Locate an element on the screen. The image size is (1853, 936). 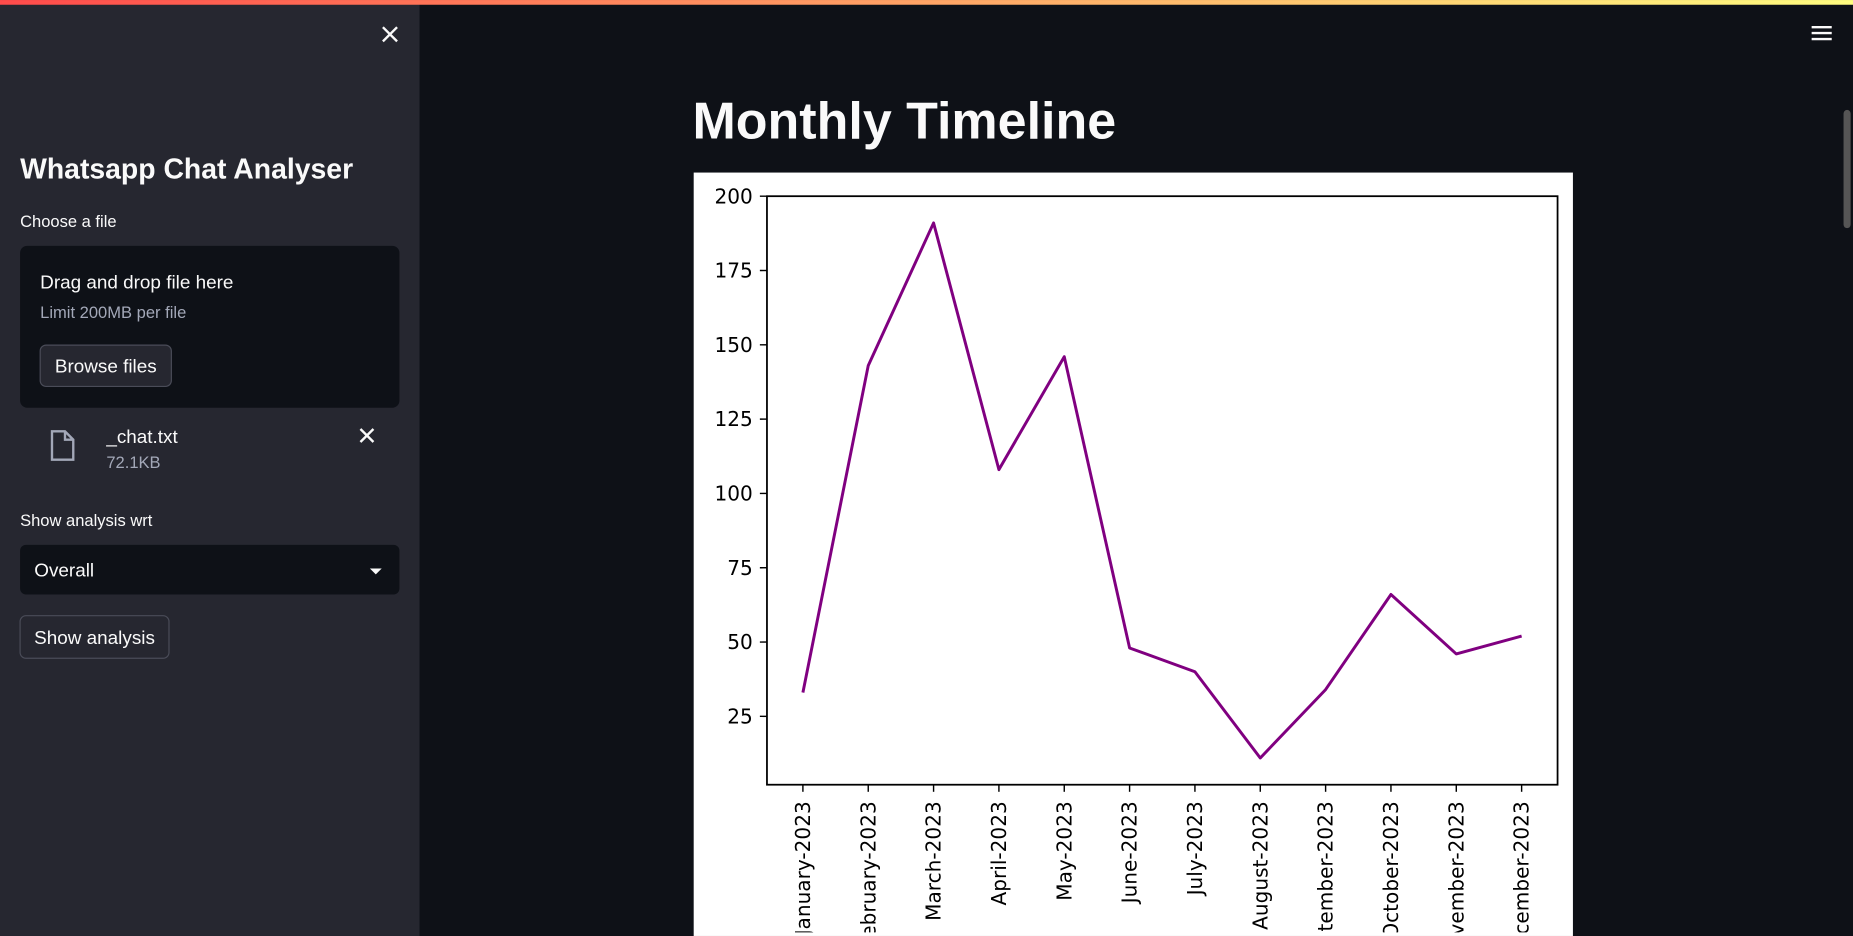
file-icon is located at coordinates (62, 445).